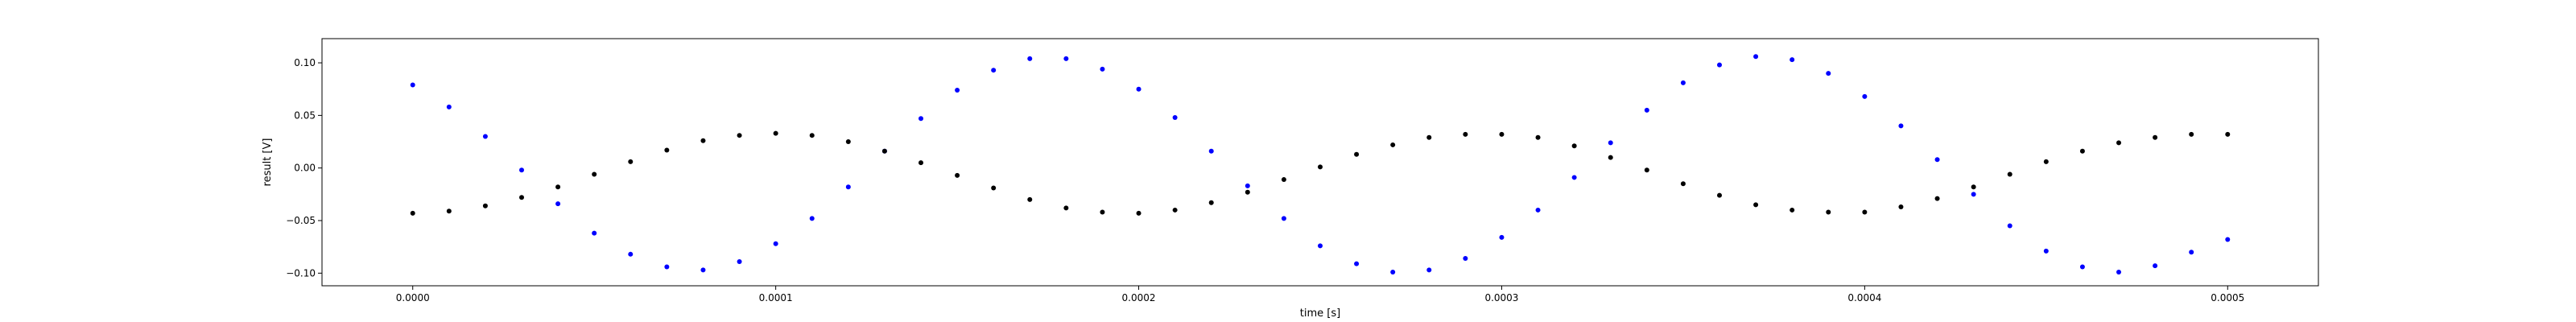  Describe the element at coordinates (1864, 297) in the screenshot. I see `x-tick-label: 0.0004` at that location.